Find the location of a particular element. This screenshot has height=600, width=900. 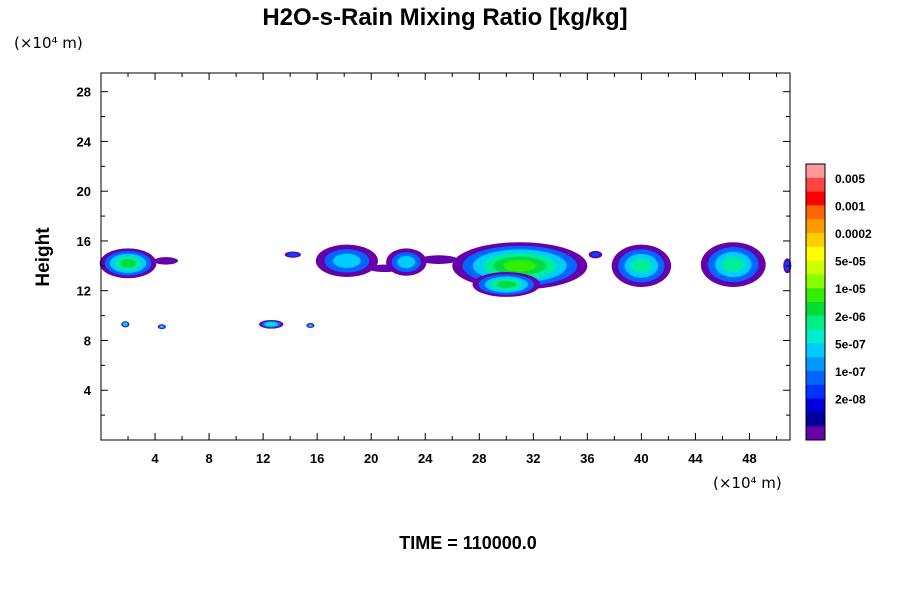

x-unit-label: (×10⁴ m) is located at coordinates (747, 483).